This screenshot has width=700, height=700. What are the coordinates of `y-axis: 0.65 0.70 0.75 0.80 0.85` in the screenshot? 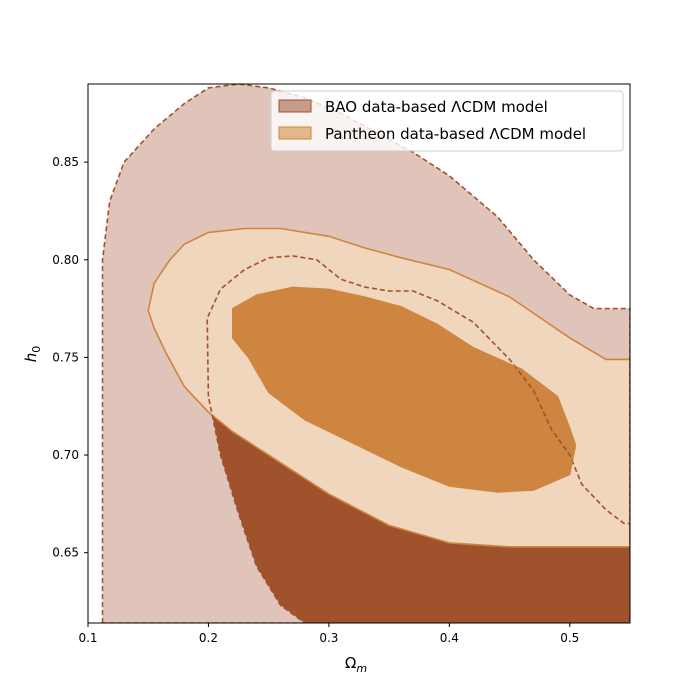 It's located at (70, 357).